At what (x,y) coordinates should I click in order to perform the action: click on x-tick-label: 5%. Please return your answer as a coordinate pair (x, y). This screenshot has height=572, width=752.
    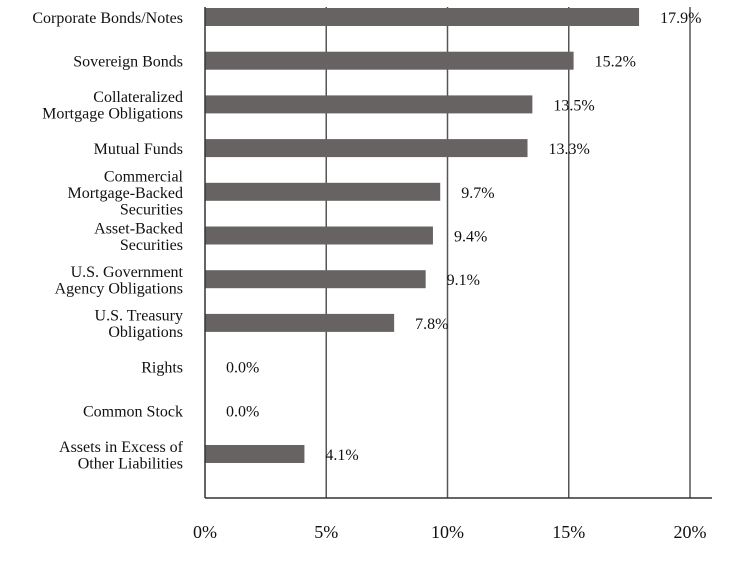
    Looking at the image, I should click on (326, 532).